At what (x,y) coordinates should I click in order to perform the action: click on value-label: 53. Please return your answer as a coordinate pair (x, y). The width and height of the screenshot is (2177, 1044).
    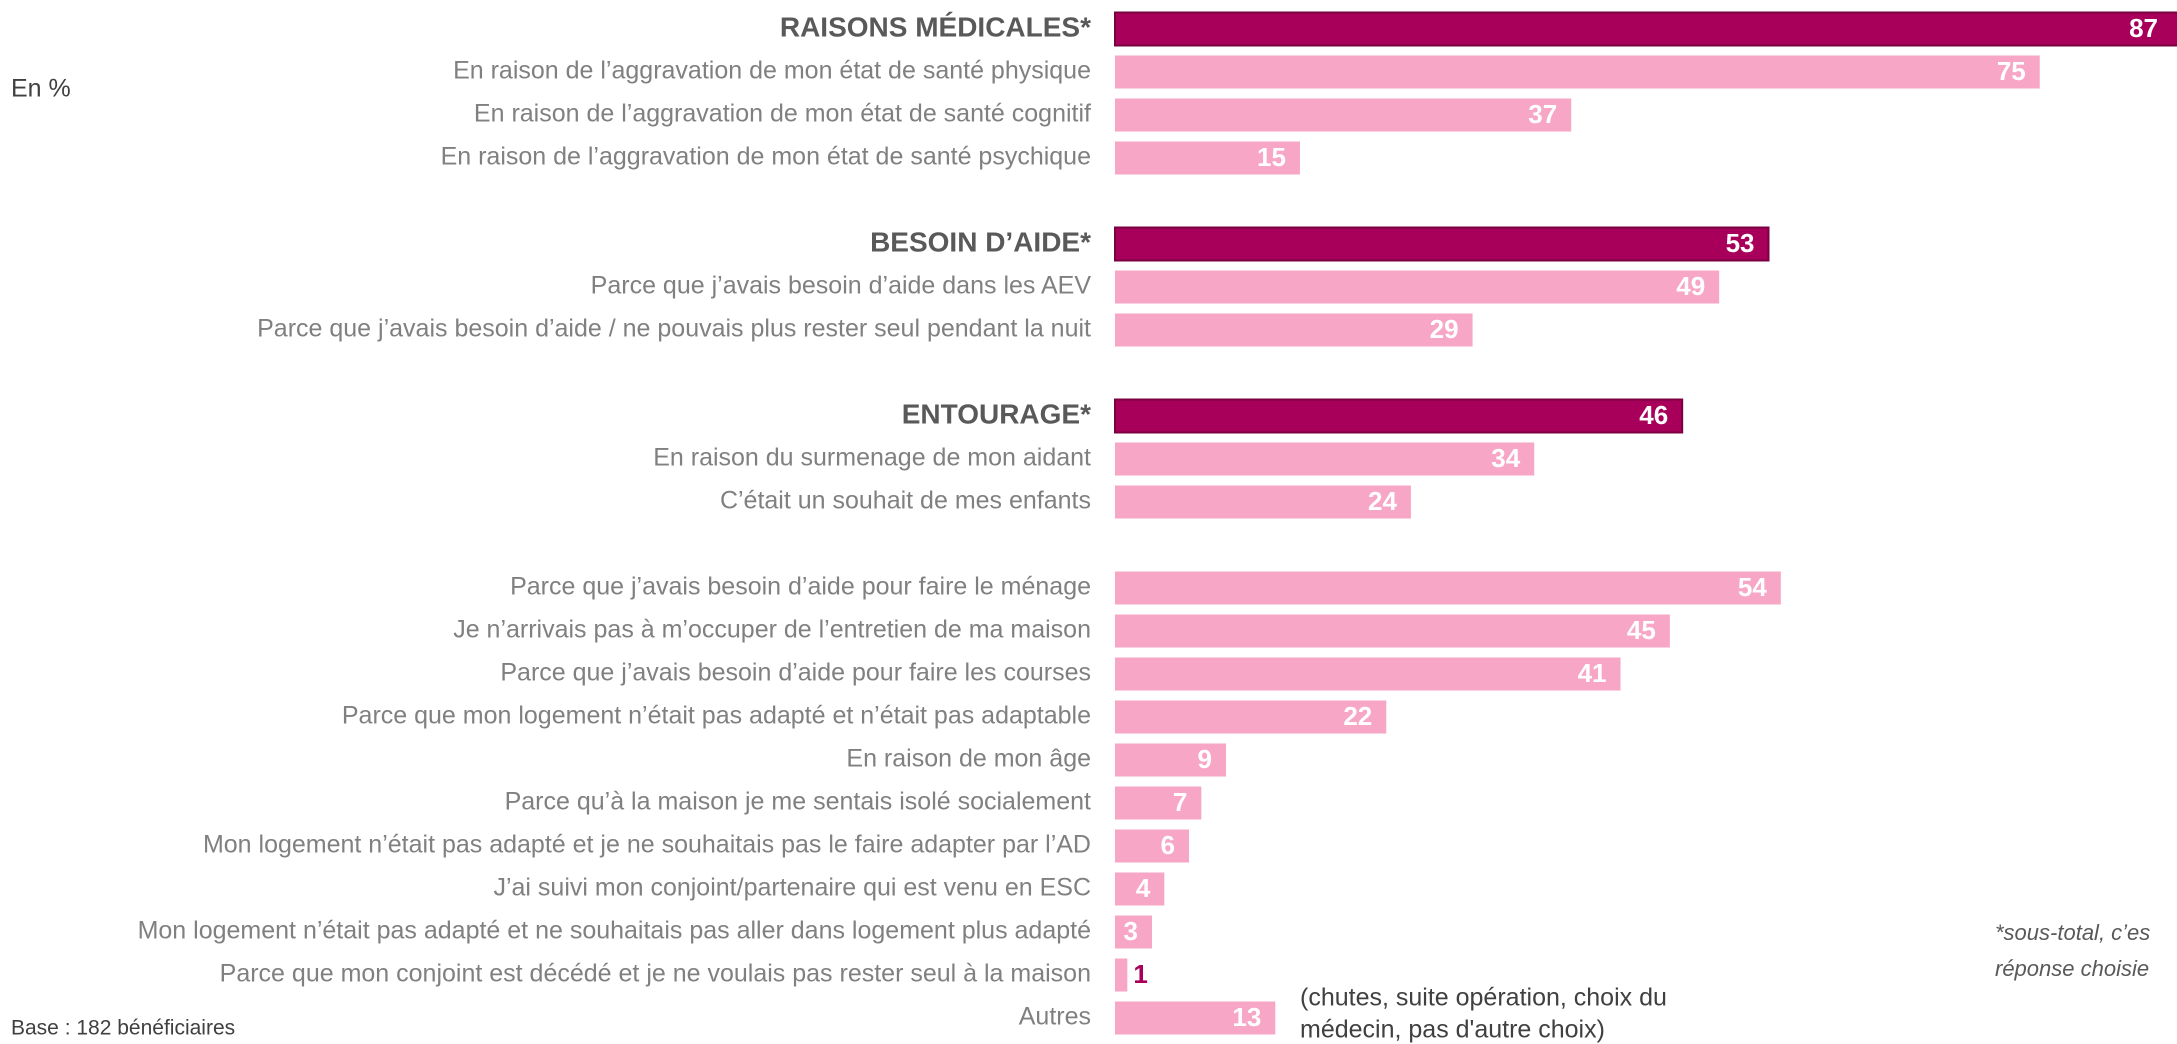
    Looking at the image, I should click on (1740, 243).